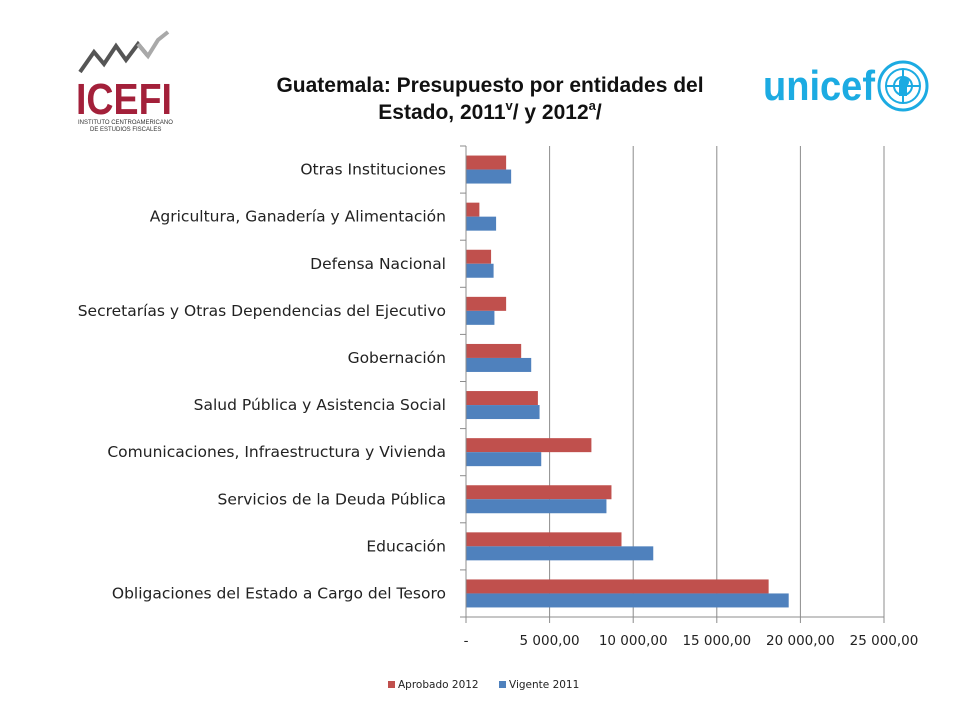  I want to click on chart-title-line1: Guatemala: Presupuesto por entidades del, so click(490, 85).